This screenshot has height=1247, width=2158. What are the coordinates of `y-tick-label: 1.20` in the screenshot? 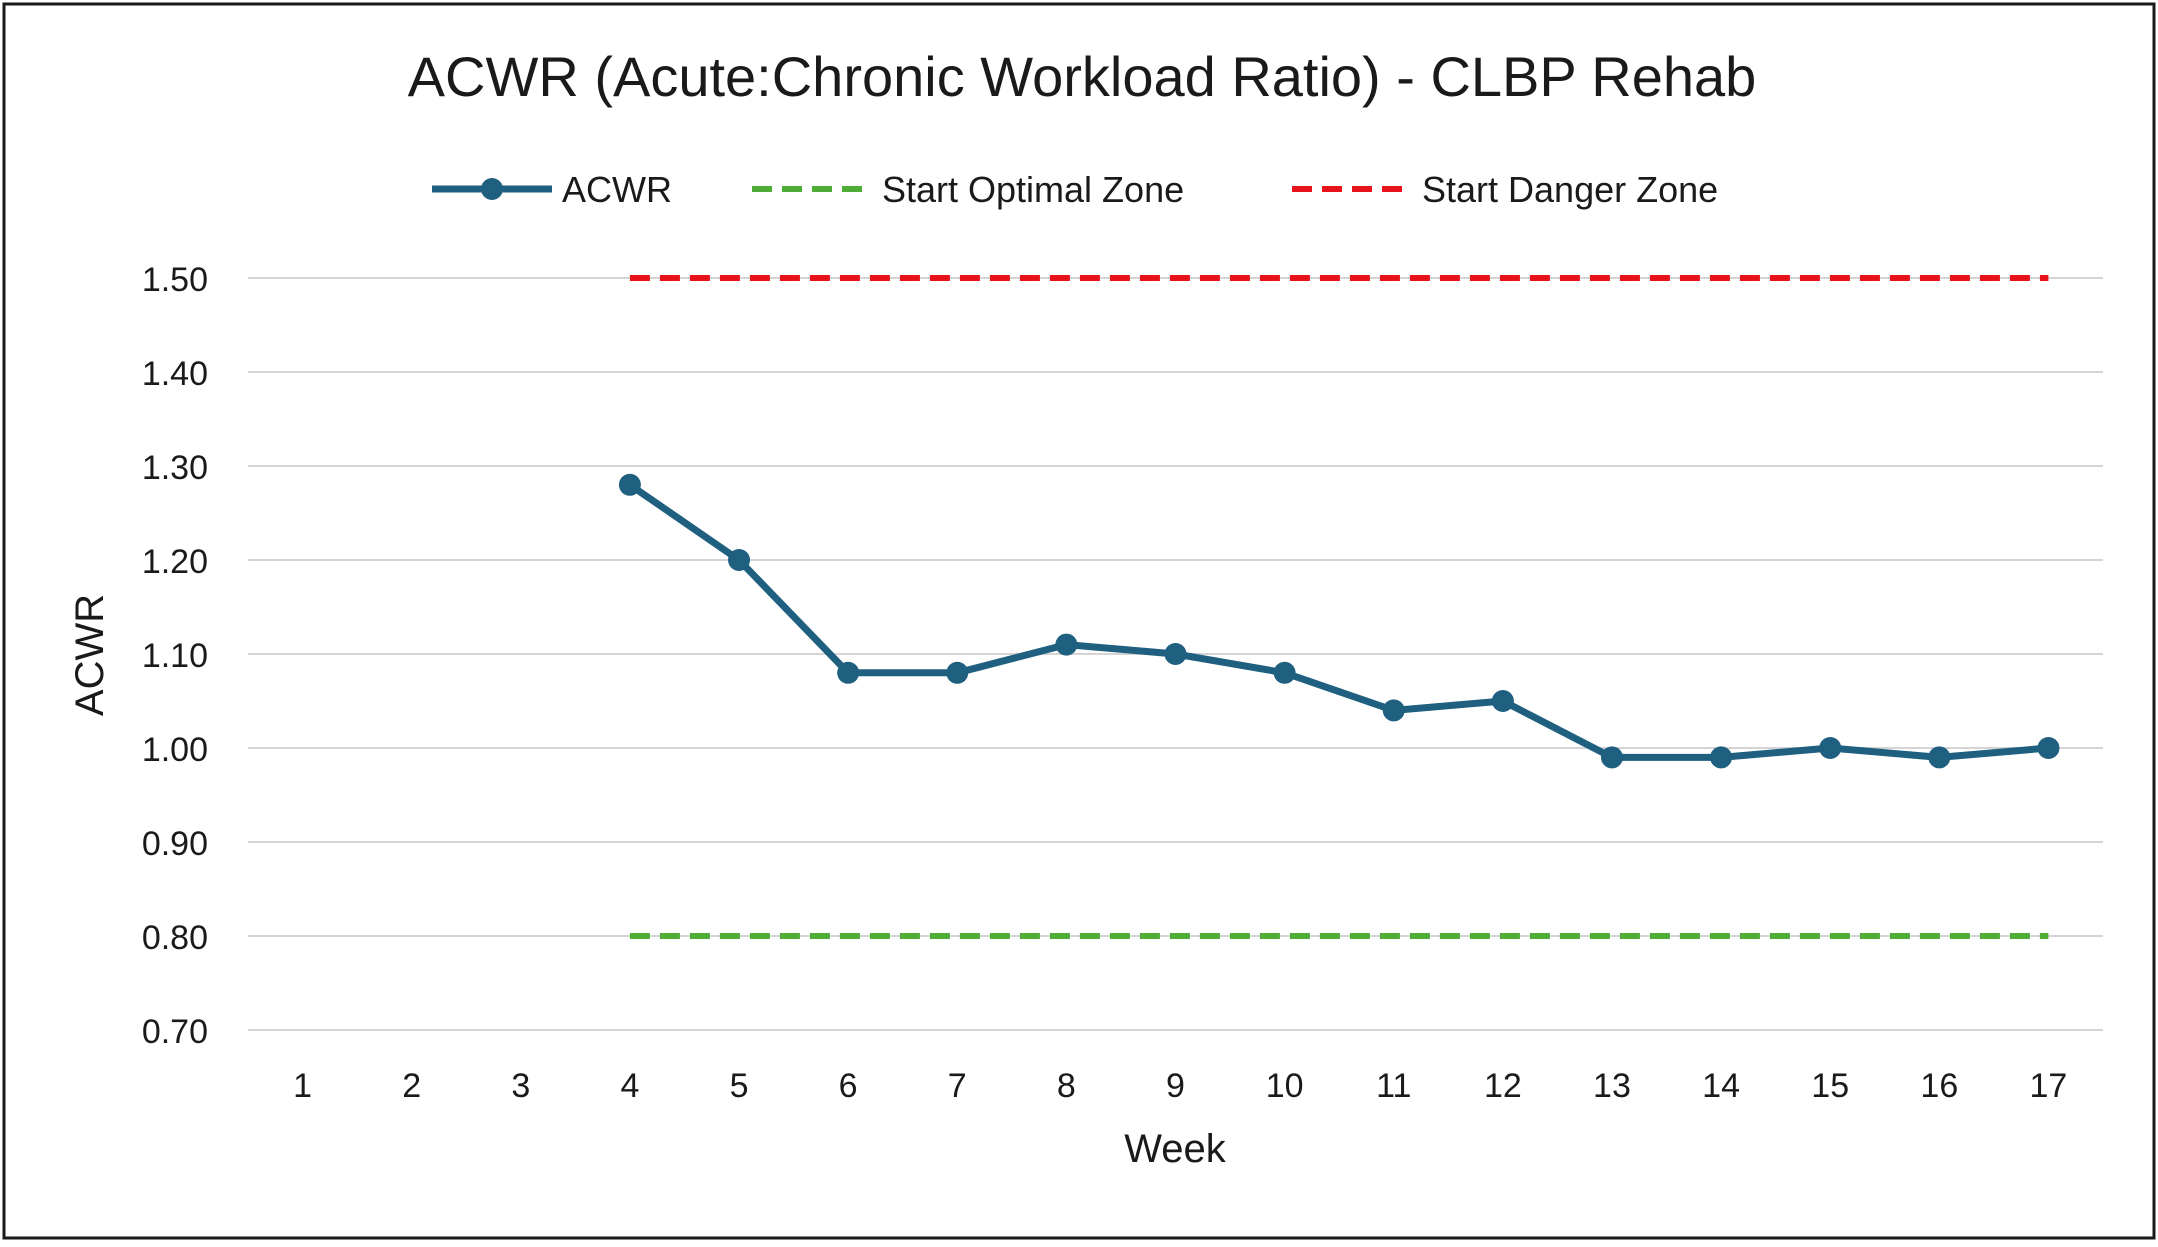 It's located at (175, 562).